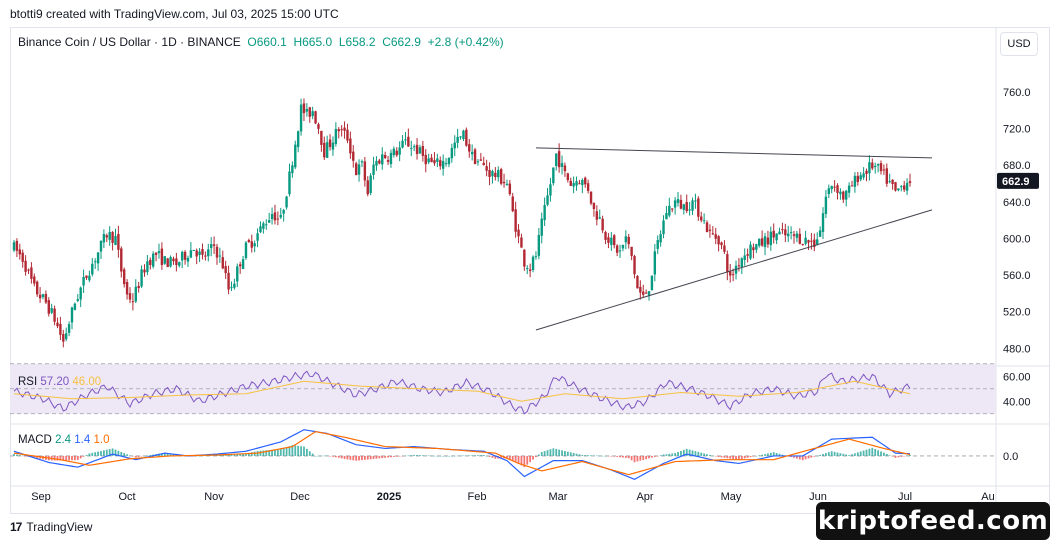  I want to click on legend-close: C662.9, so click(401, 42).